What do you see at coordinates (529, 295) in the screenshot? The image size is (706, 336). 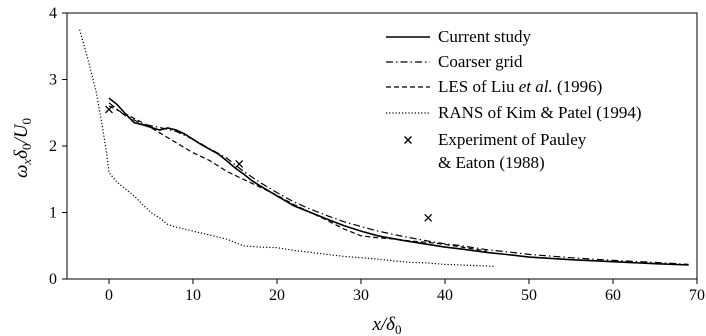 I see `x-tick-label: 50` at bounding box center [529, 295].